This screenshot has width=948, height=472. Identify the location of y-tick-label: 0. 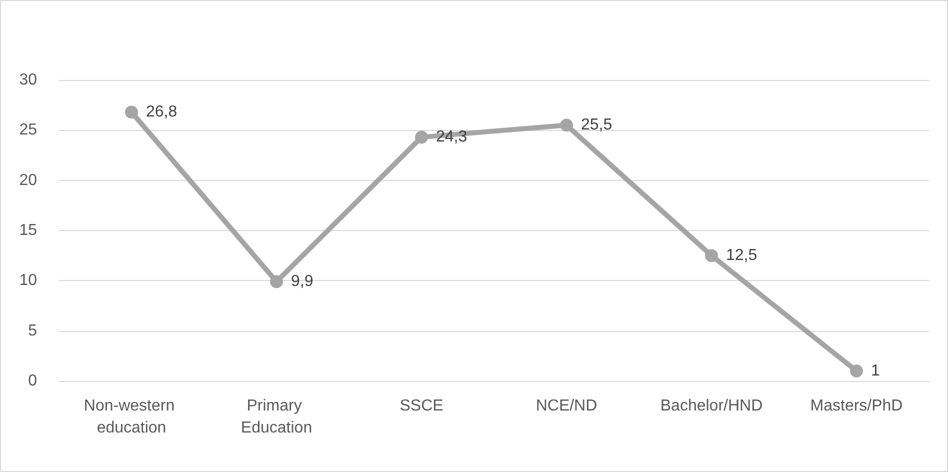
(33, 381).